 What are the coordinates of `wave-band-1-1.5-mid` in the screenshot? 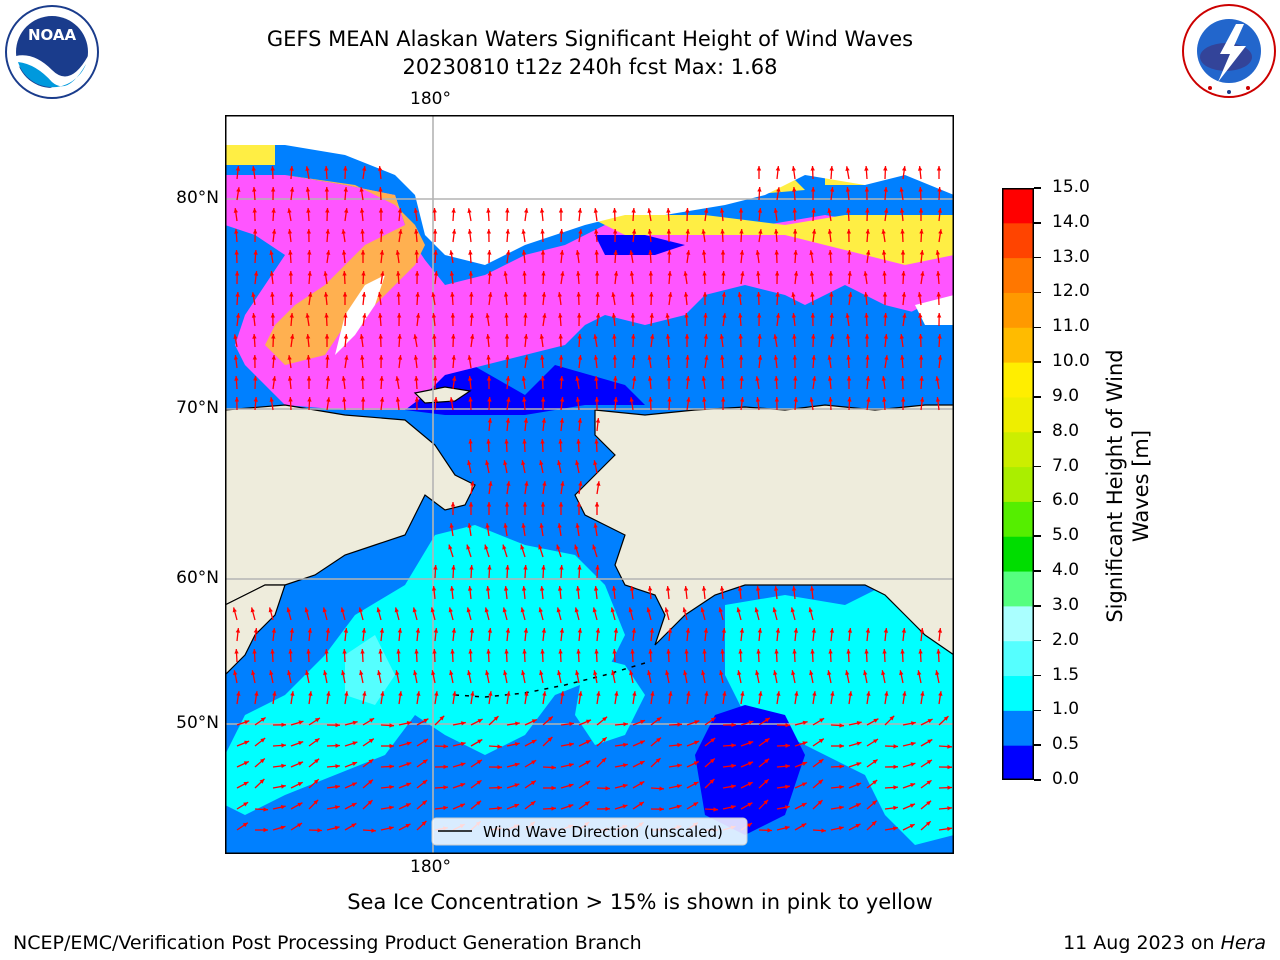 It's located at (610, 700).